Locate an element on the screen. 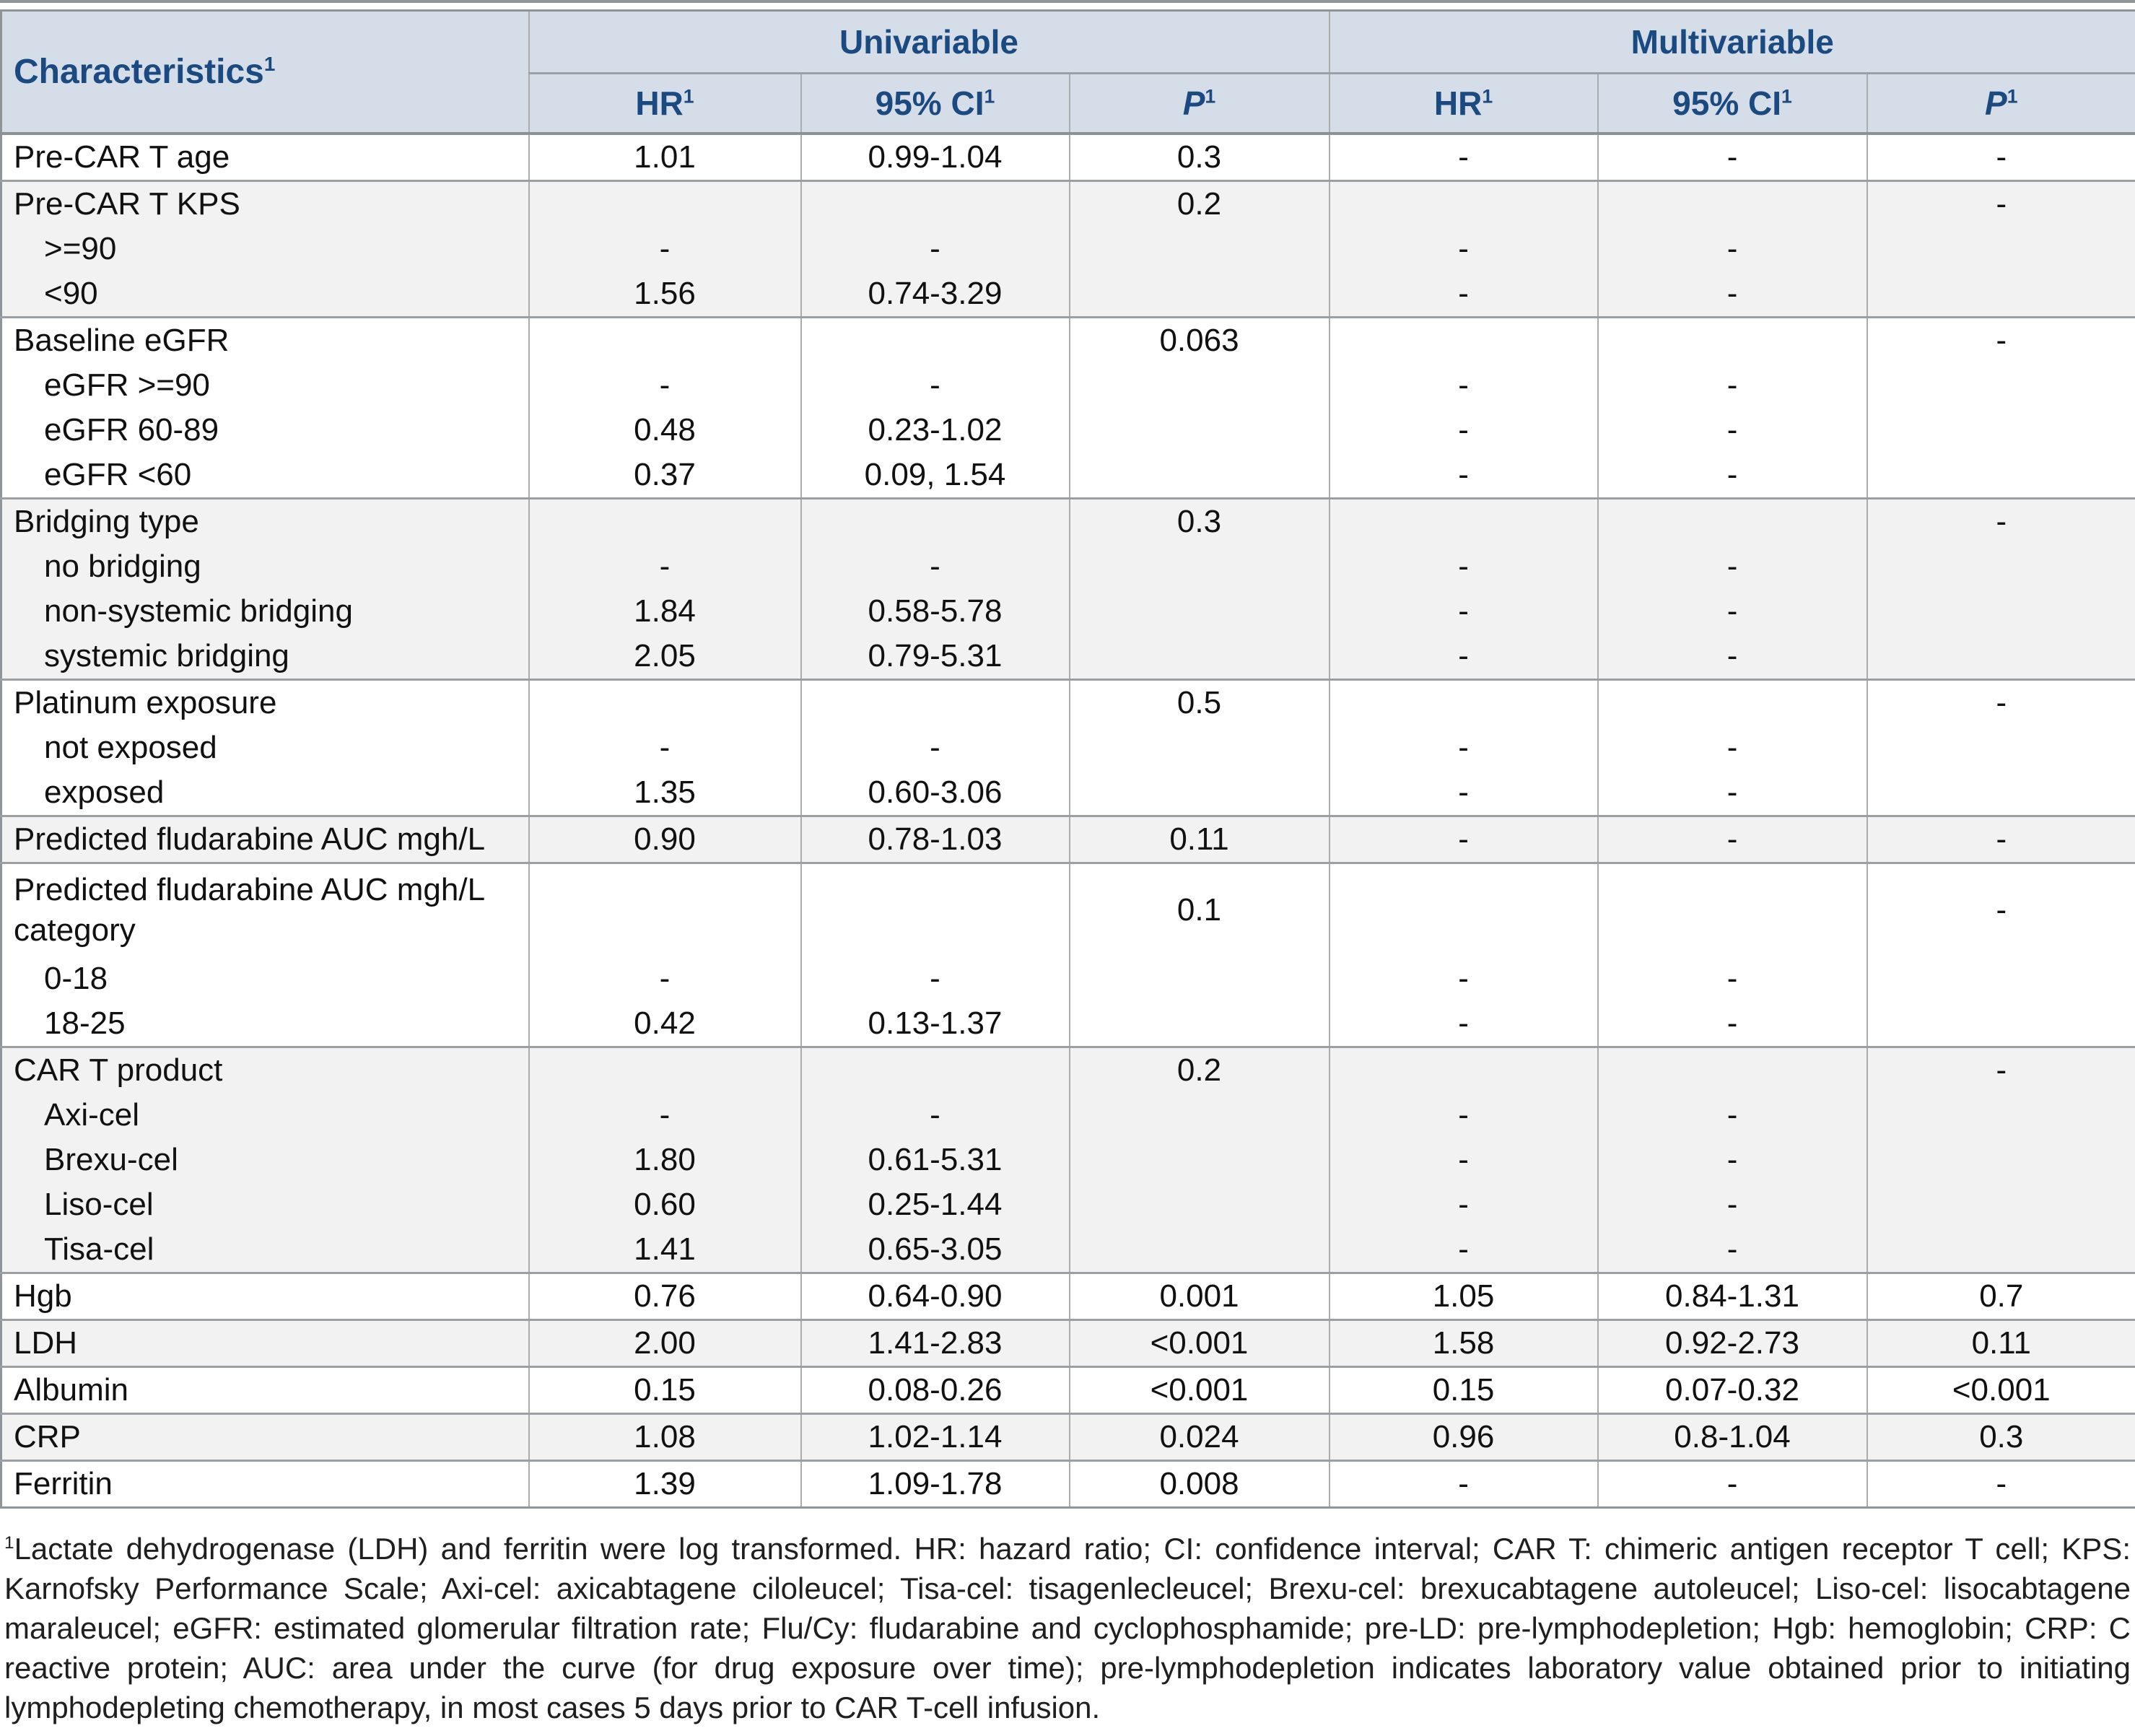 This screenshot has height=1736, width=2135. table-row: systemic bridging 2.05 0.79-5.31 - - is located at coordinates (1067, 657).